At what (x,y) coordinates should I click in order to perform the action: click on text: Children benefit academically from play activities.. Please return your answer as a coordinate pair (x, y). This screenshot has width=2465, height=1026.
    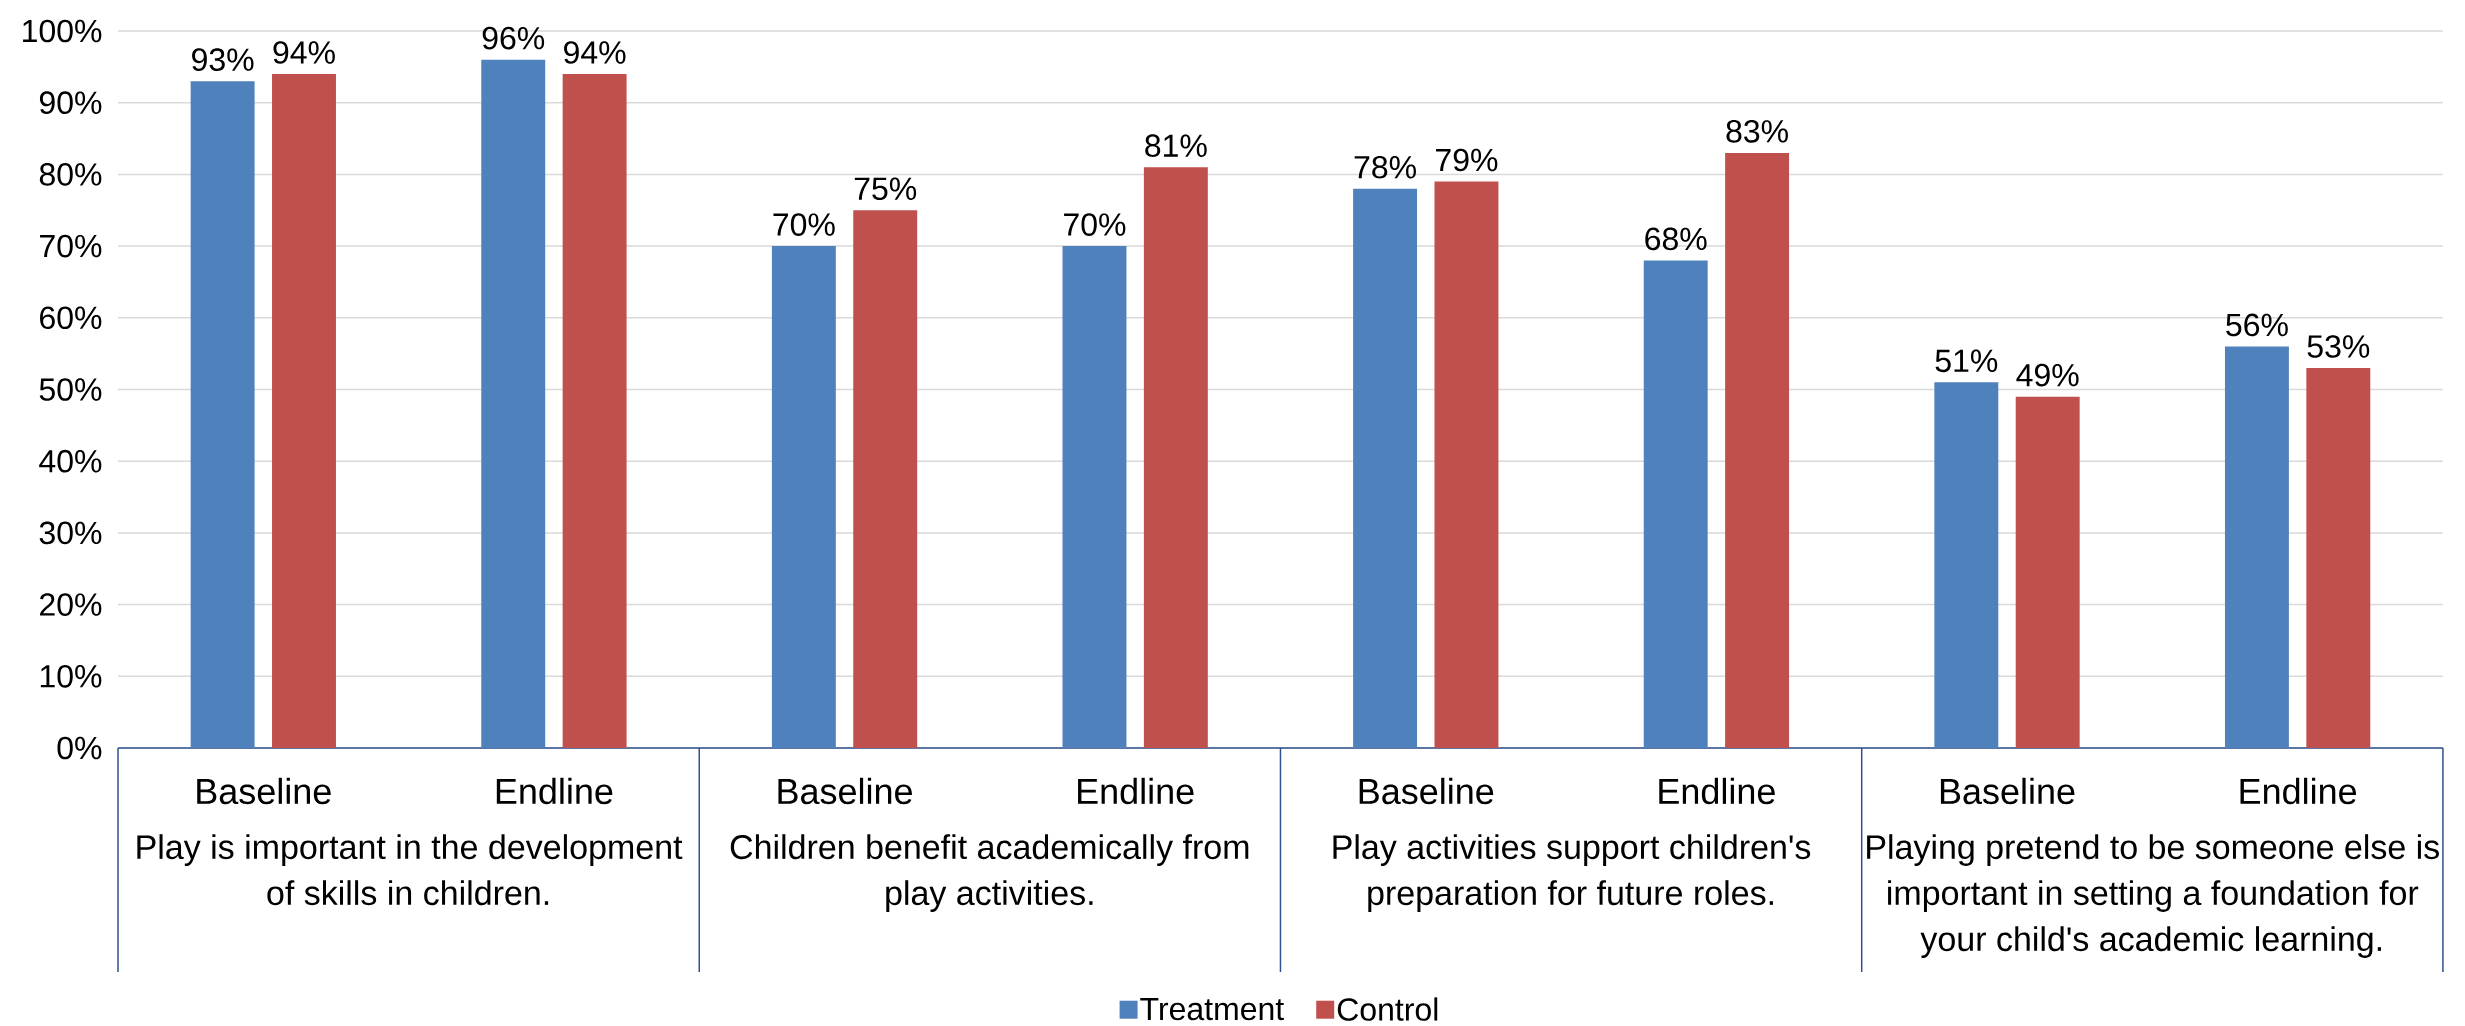
    Looking at the image, I should click on (989, 873).